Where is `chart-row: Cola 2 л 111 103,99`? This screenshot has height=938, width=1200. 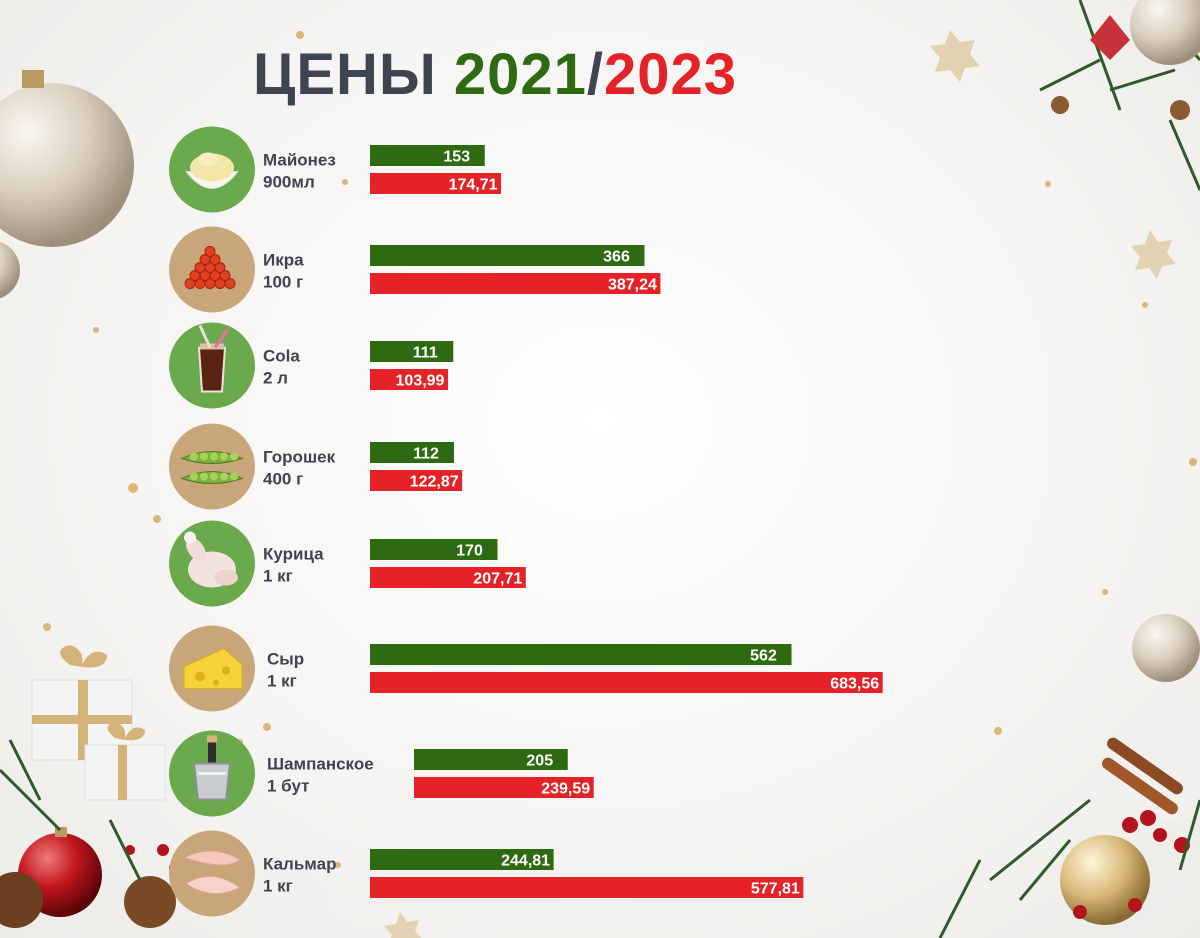
chart-row: Cola 2 л 111 103,99 is located at coordinates (311, 365).